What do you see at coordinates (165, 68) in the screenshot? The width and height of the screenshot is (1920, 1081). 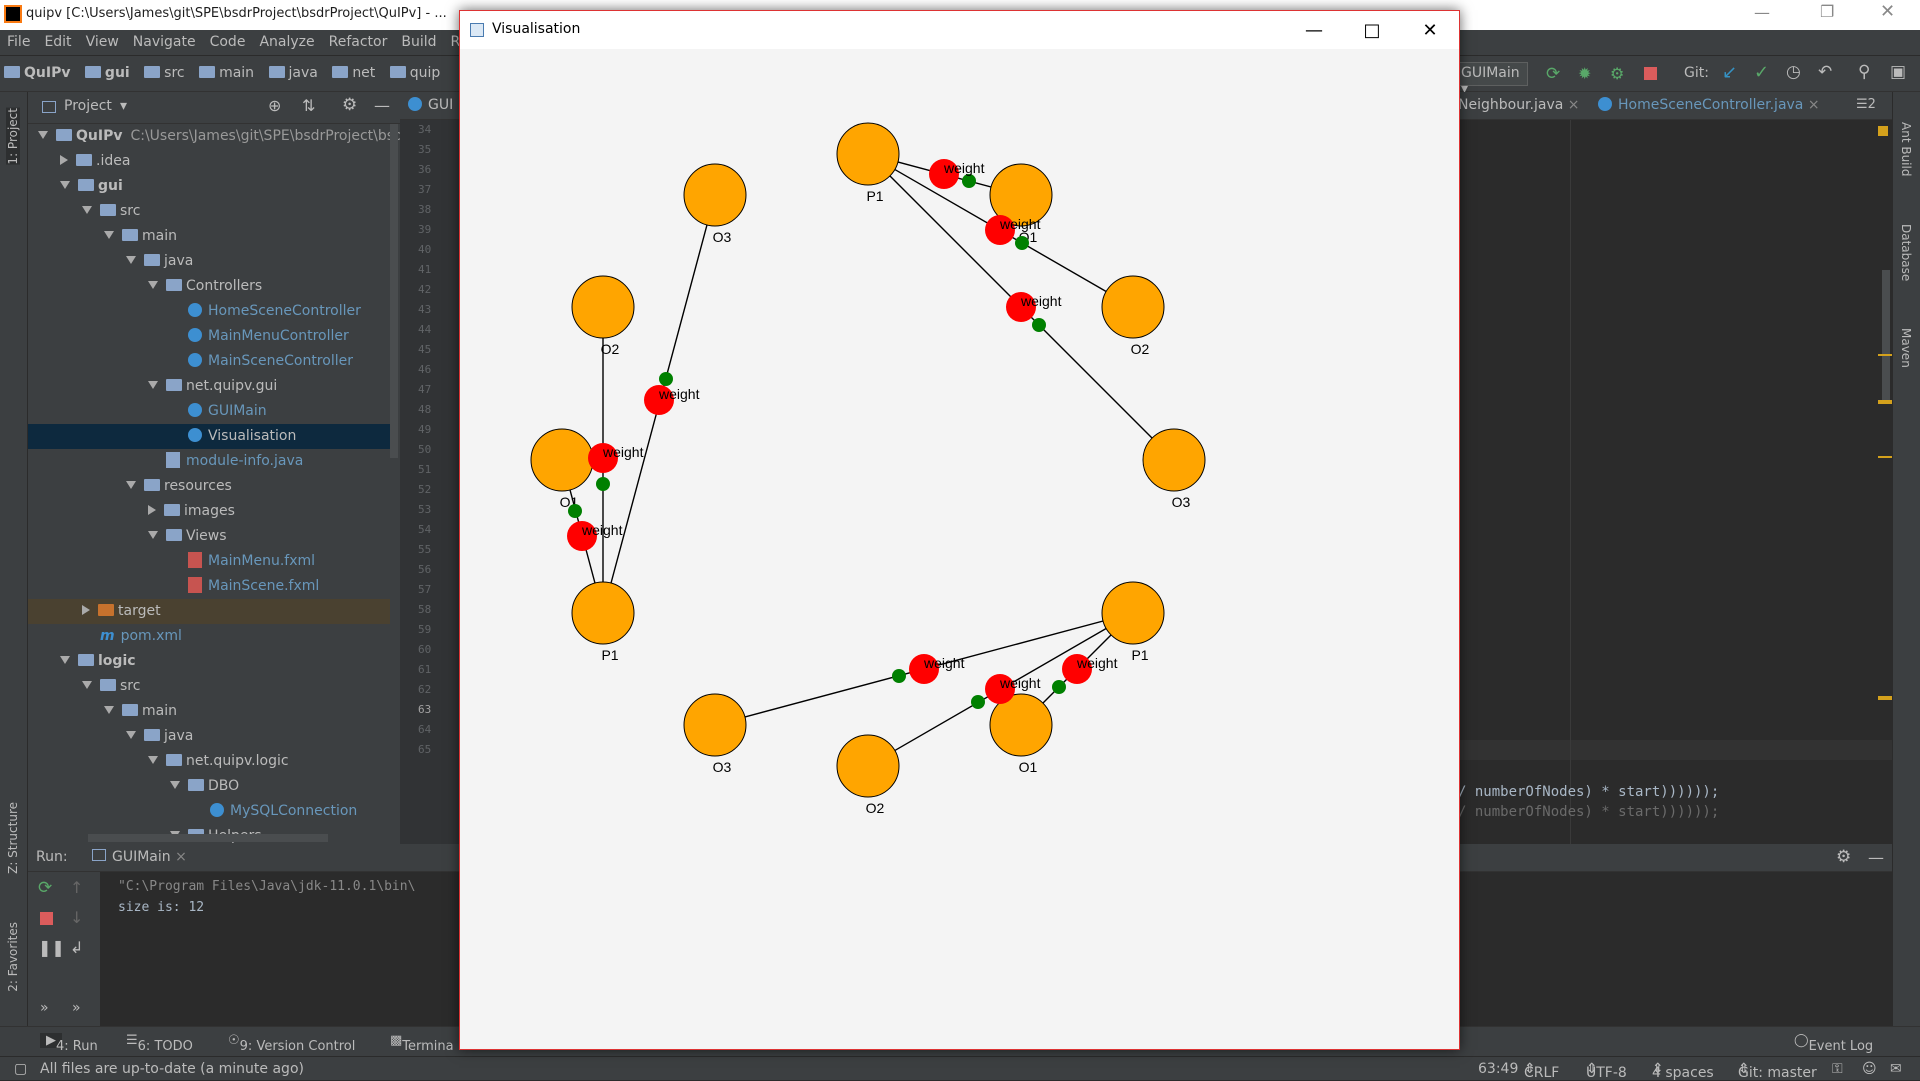 I see `breadcrumb-src: src` at bounding box center [165, 68].